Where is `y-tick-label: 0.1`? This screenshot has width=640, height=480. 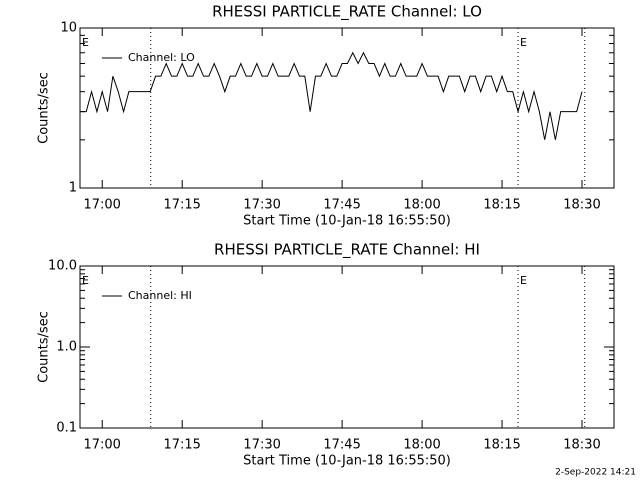 y-tick-label: 0.1 is located at coordinates (66, 428).